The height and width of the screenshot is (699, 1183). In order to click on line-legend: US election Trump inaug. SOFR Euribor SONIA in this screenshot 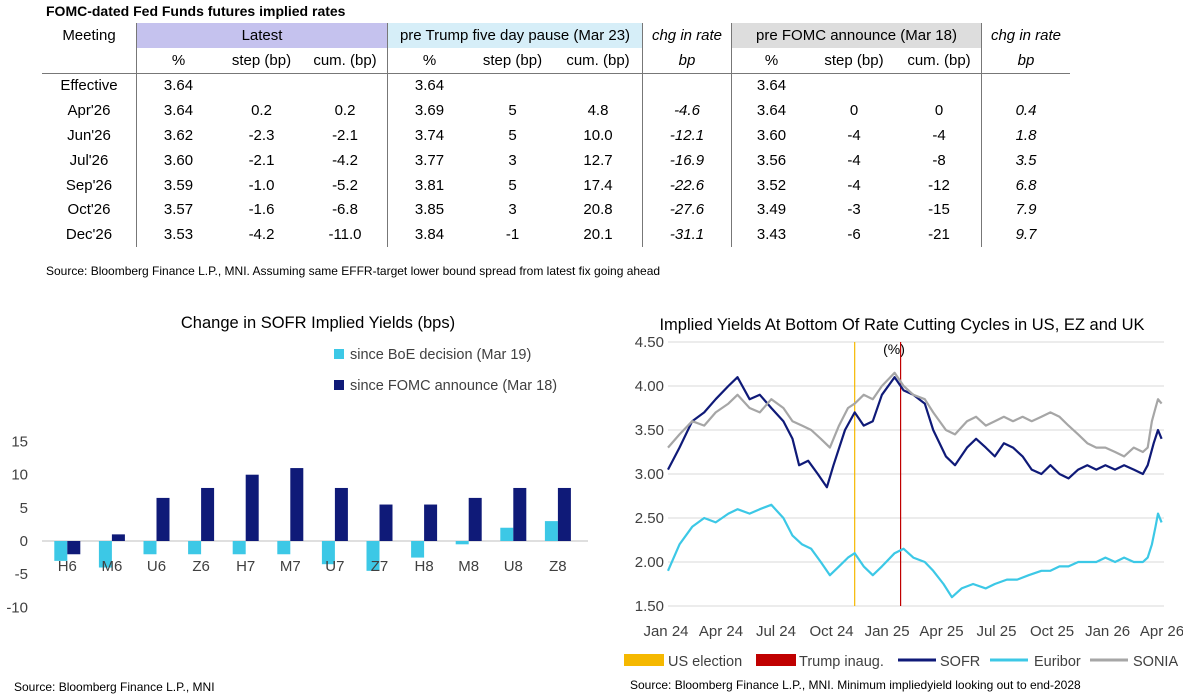, I will do `click(901, 662)`.